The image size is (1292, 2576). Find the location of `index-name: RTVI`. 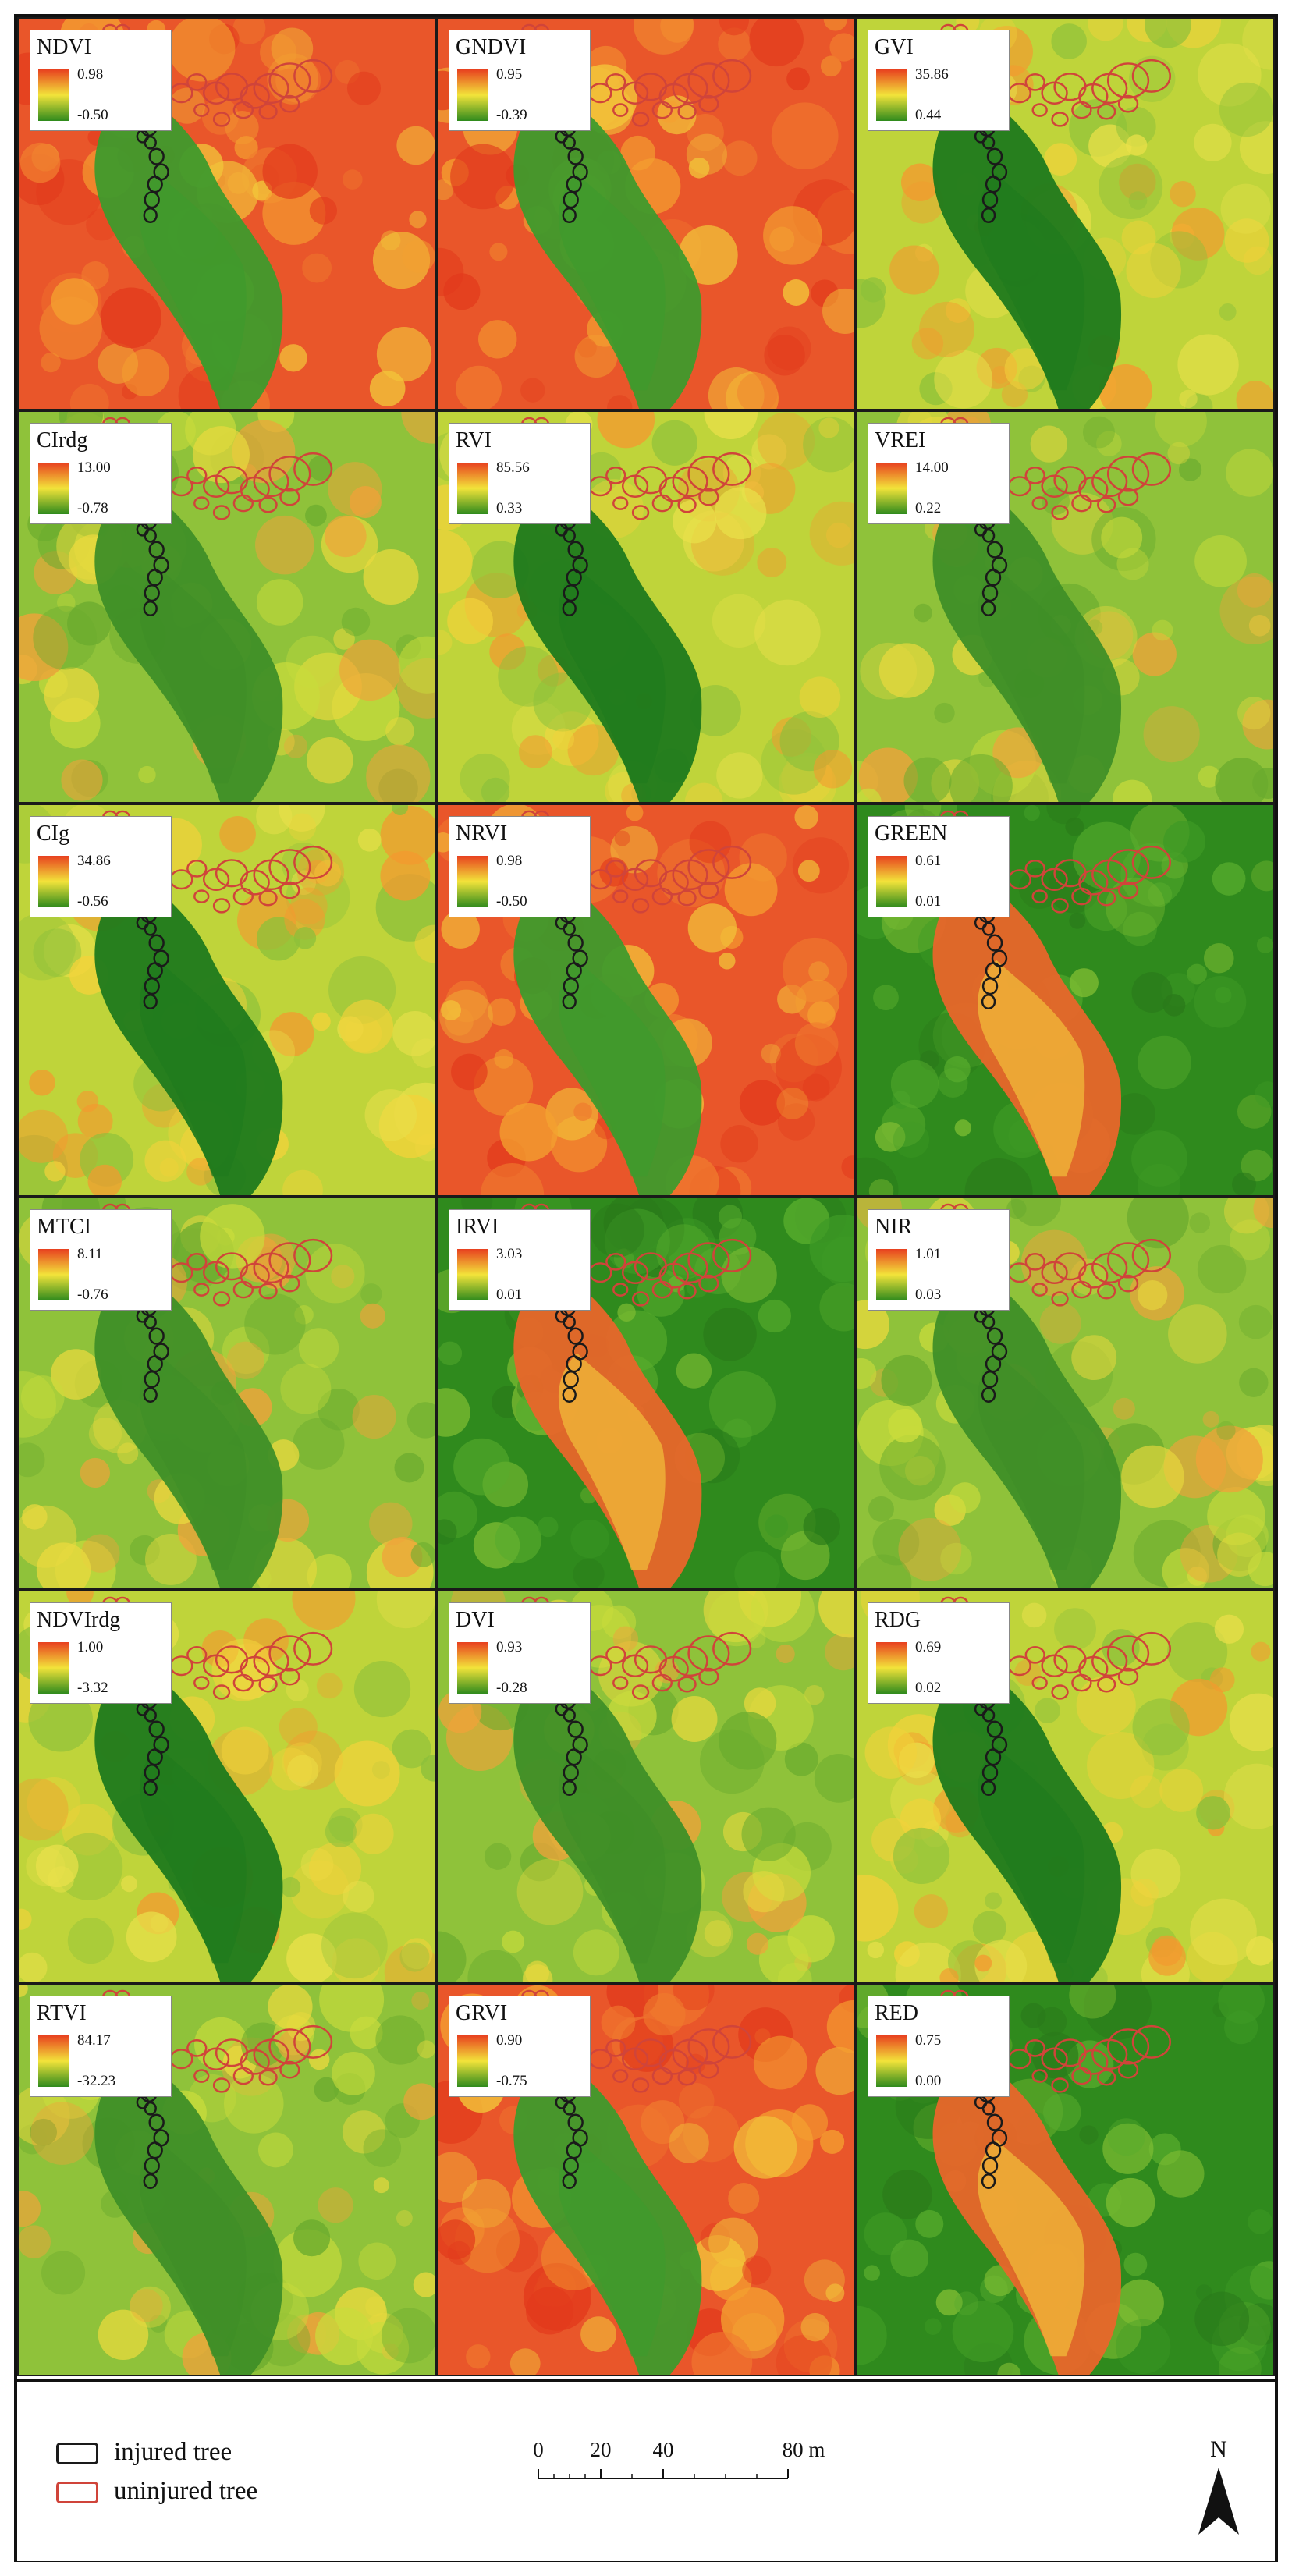

index-name: RTVI is located at coordinates (62, 2013).